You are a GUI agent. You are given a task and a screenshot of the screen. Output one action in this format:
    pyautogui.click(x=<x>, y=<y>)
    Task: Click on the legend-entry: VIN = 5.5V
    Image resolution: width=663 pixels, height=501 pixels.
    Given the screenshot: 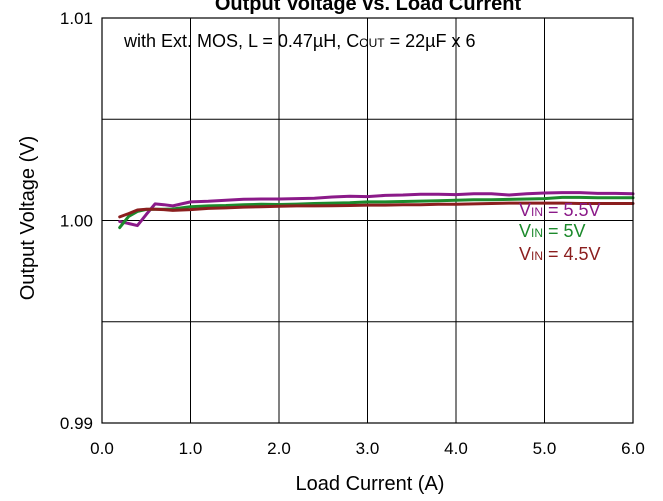 What is the action you would take?
    pyautogui.click(x=560, y=210)
    